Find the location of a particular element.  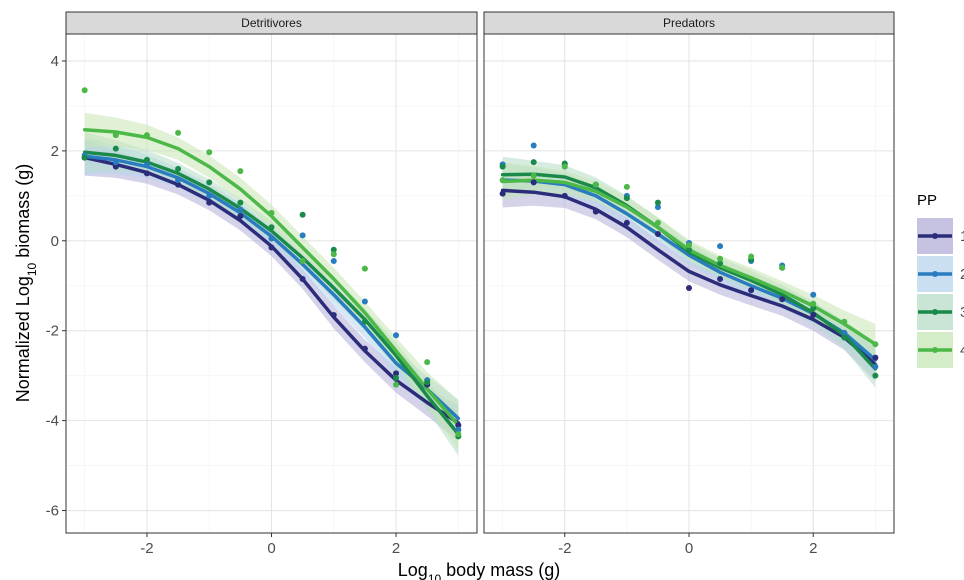

legend-label-4: 4 is located at coordinates (962, 350).